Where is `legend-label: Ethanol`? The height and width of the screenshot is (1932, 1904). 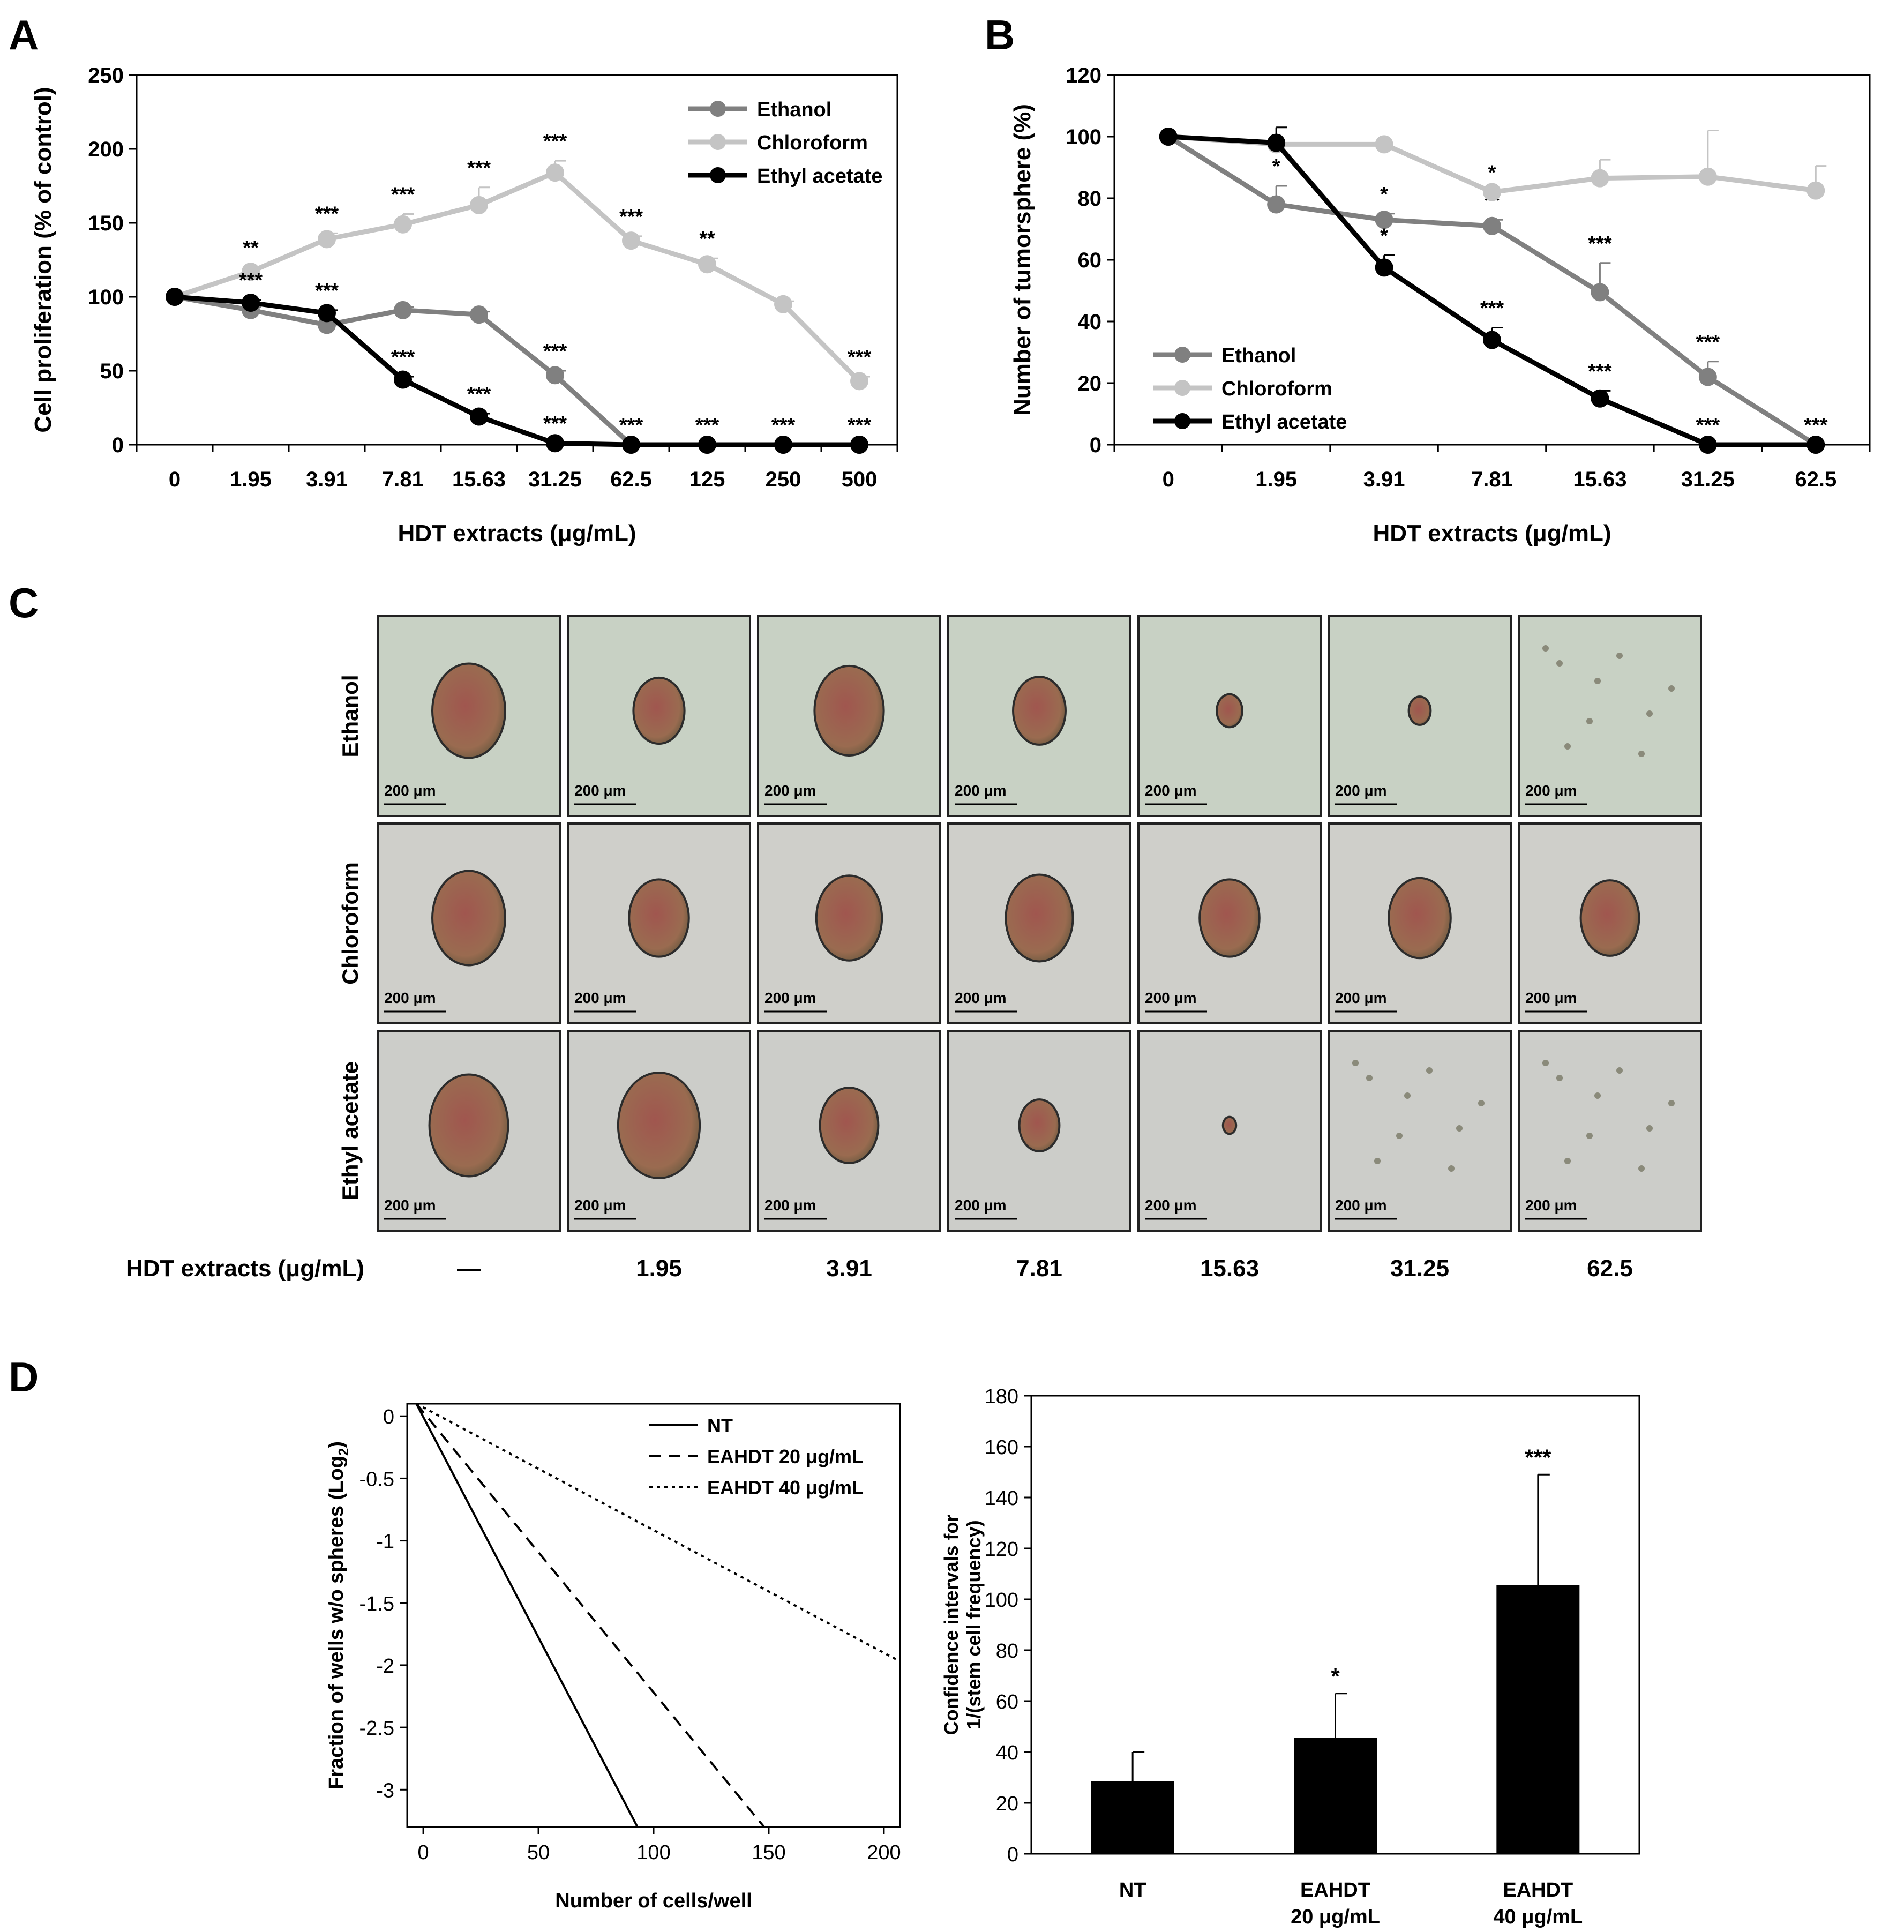
legend-label: Ethanol is located at coordinates (794, 110).